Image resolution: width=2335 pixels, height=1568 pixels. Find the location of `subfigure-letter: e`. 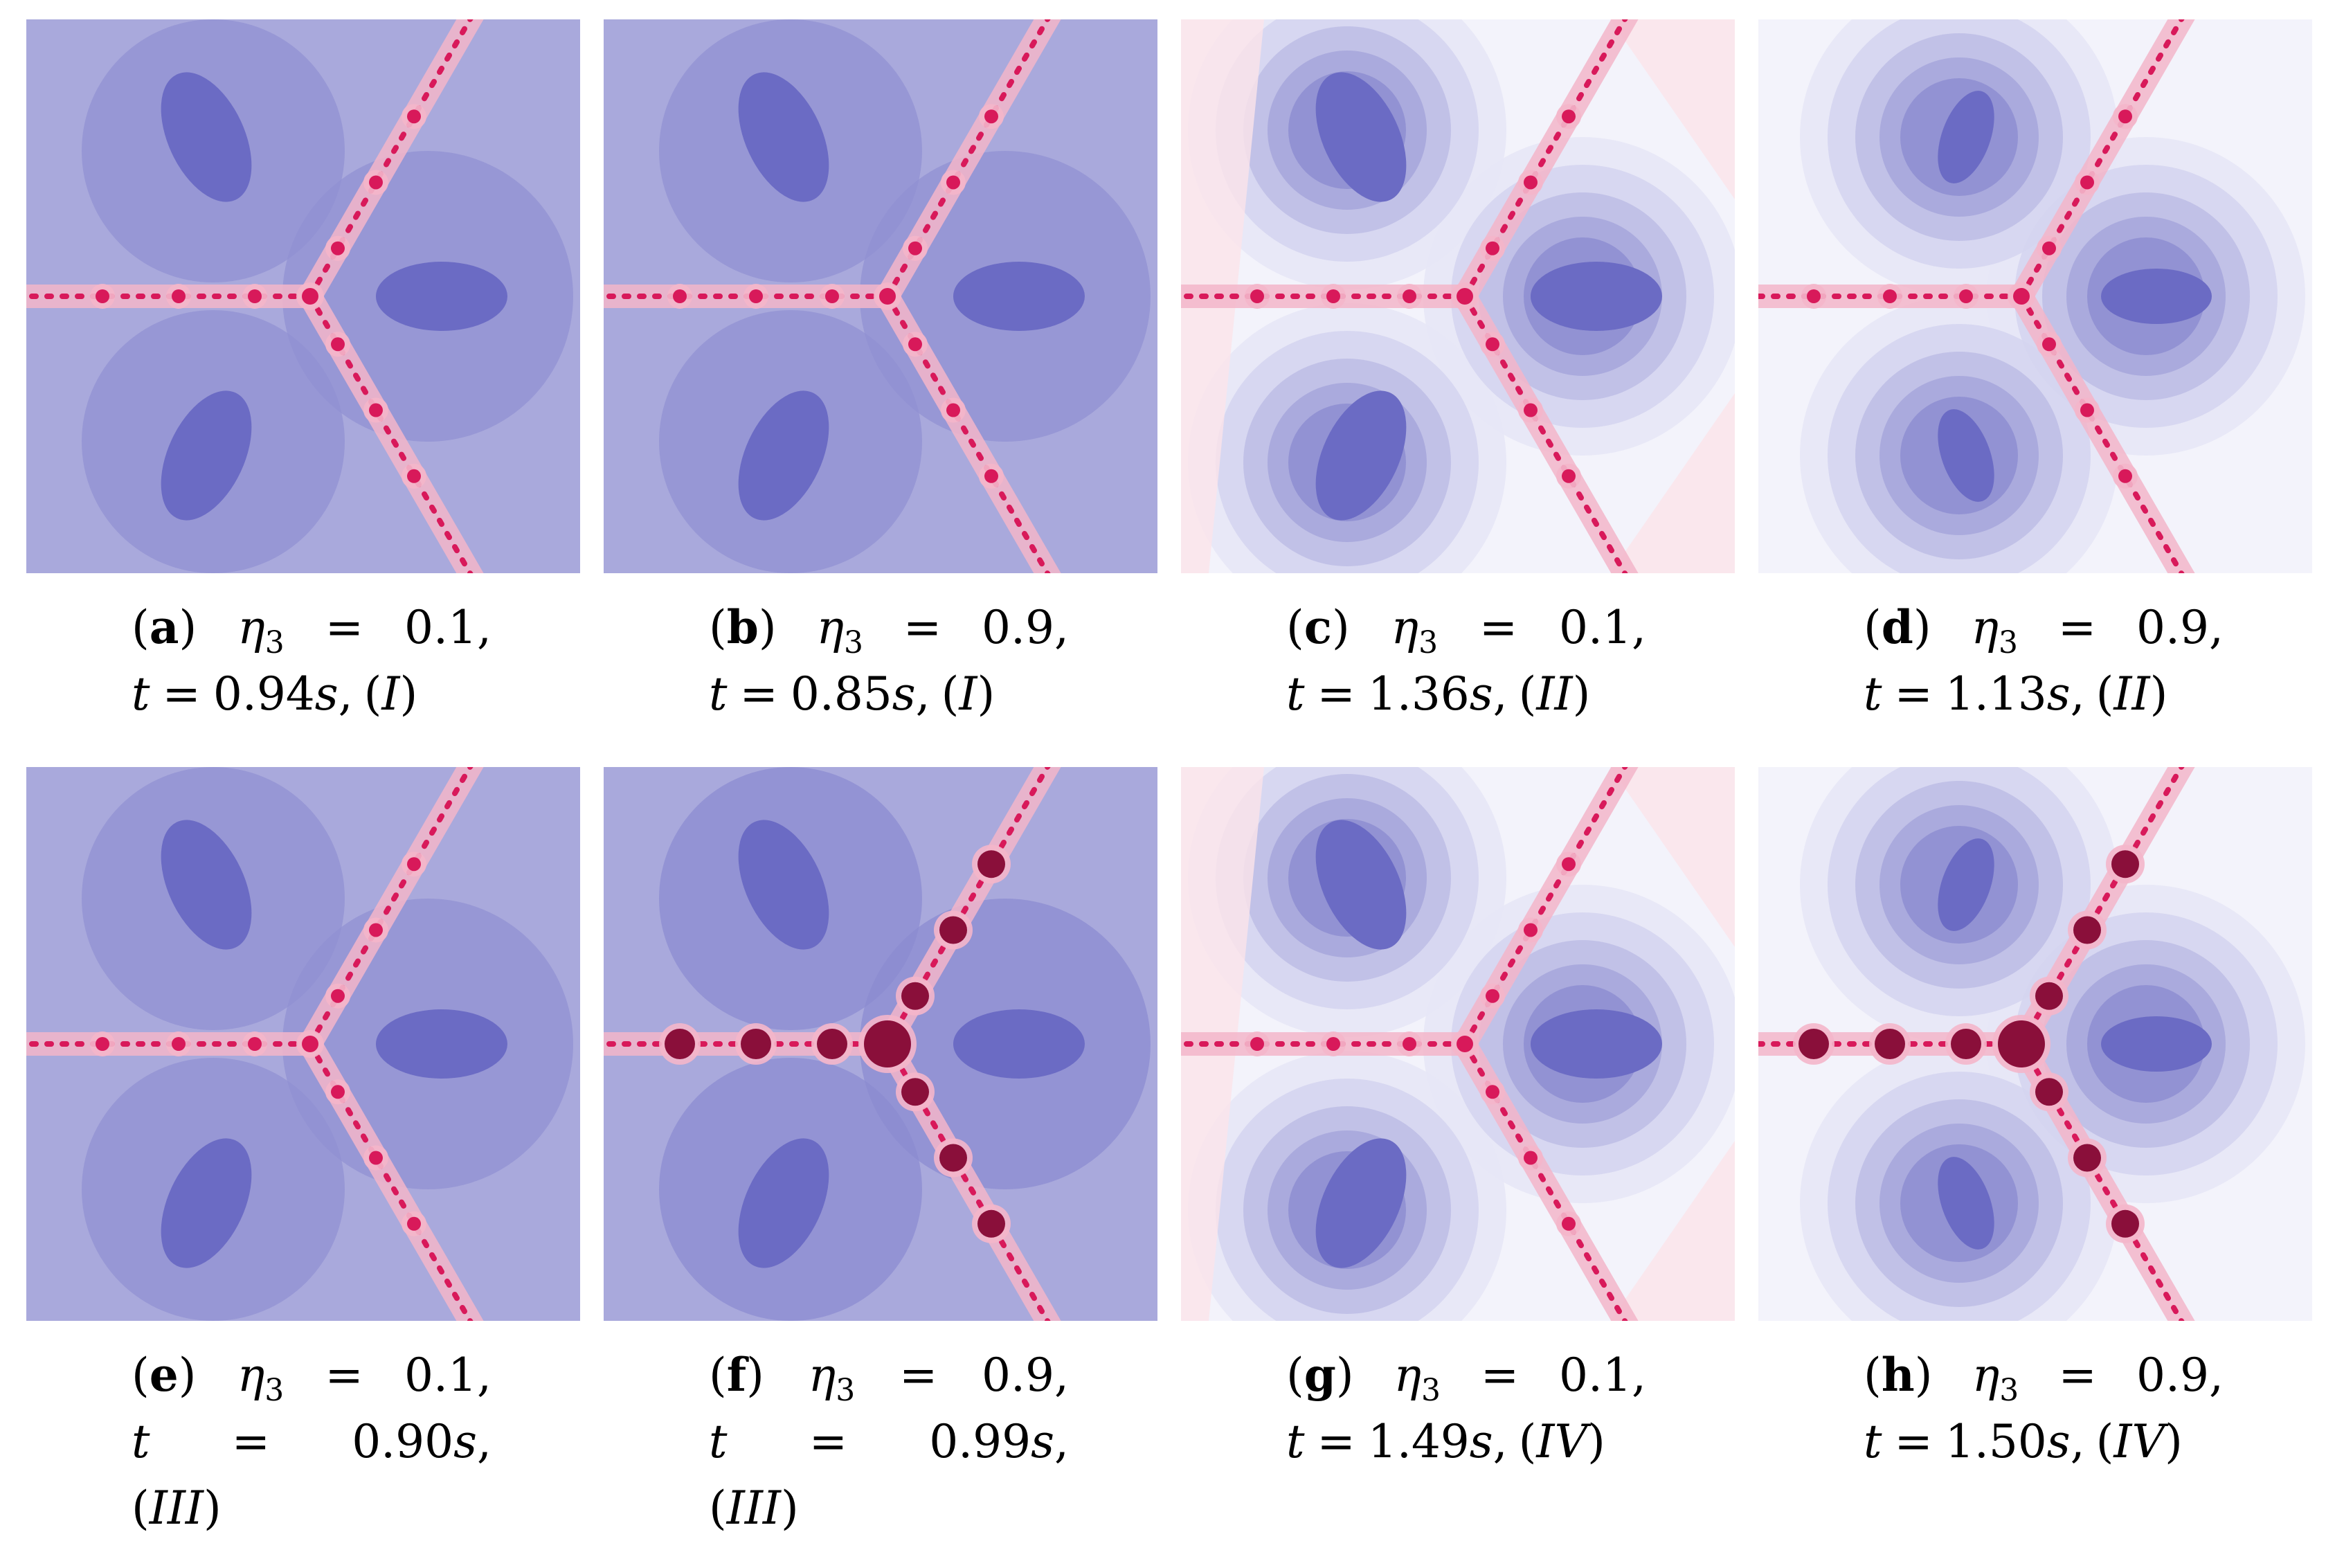

subfigure-letter: e is located at coordinates (164, 1375).